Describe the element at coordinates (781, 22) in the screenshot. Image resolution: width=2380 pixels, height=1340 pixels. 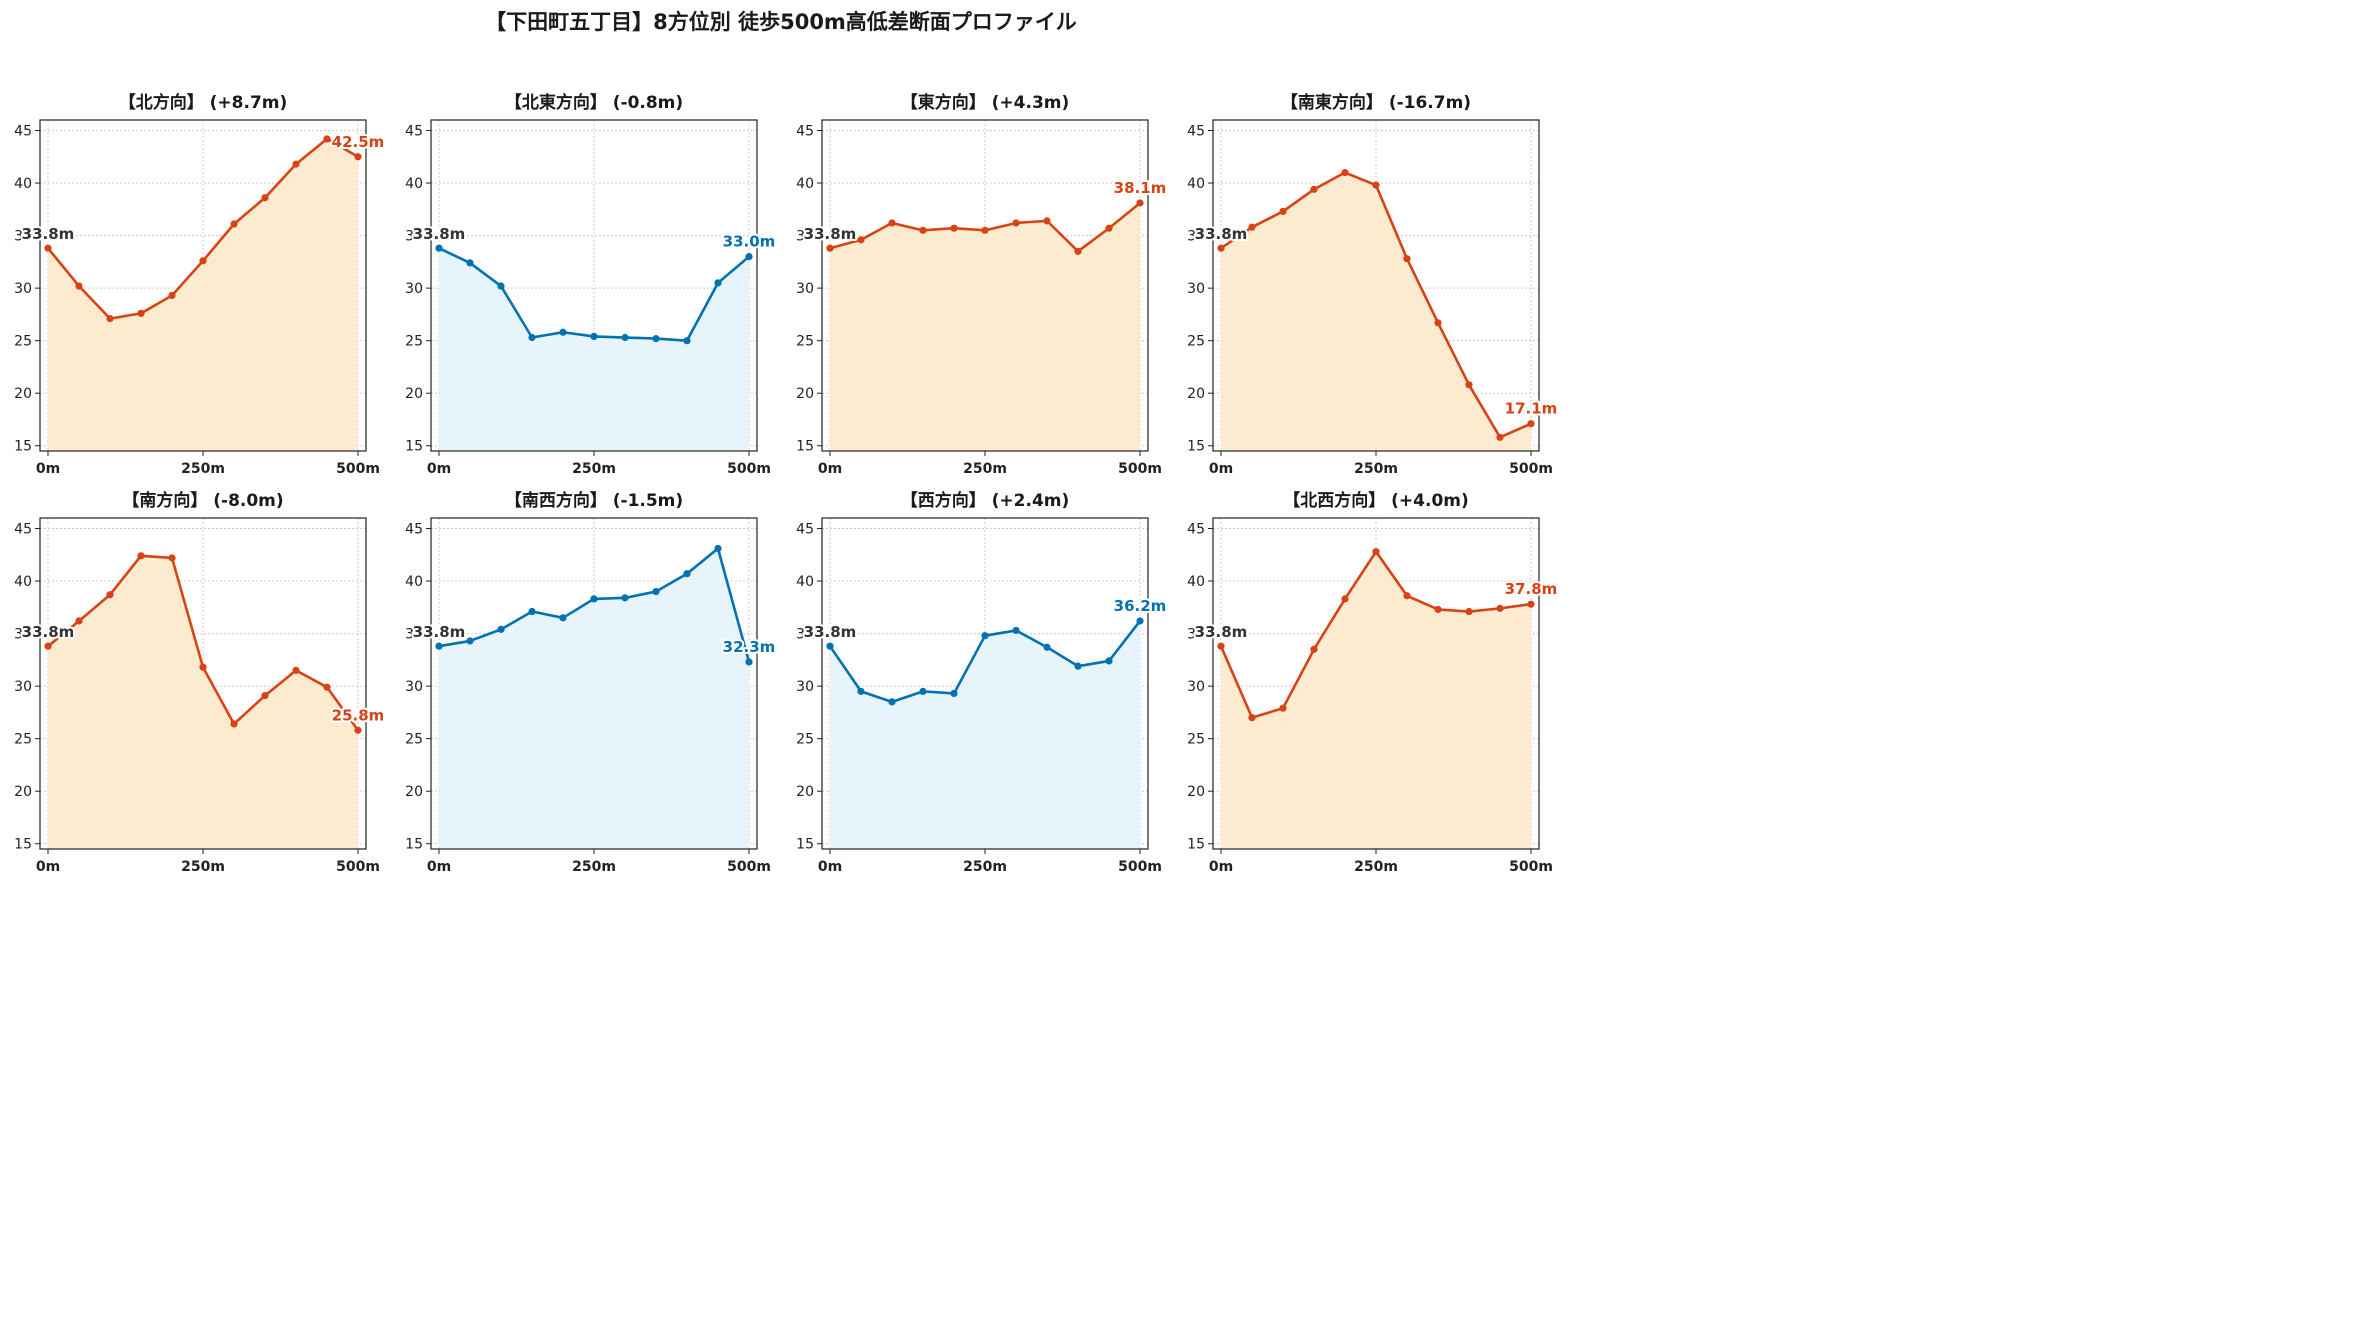
I see `figure-title: 【下田町五丁目】8方位別 徒歩500m高低差断面プロファイル` at that location.